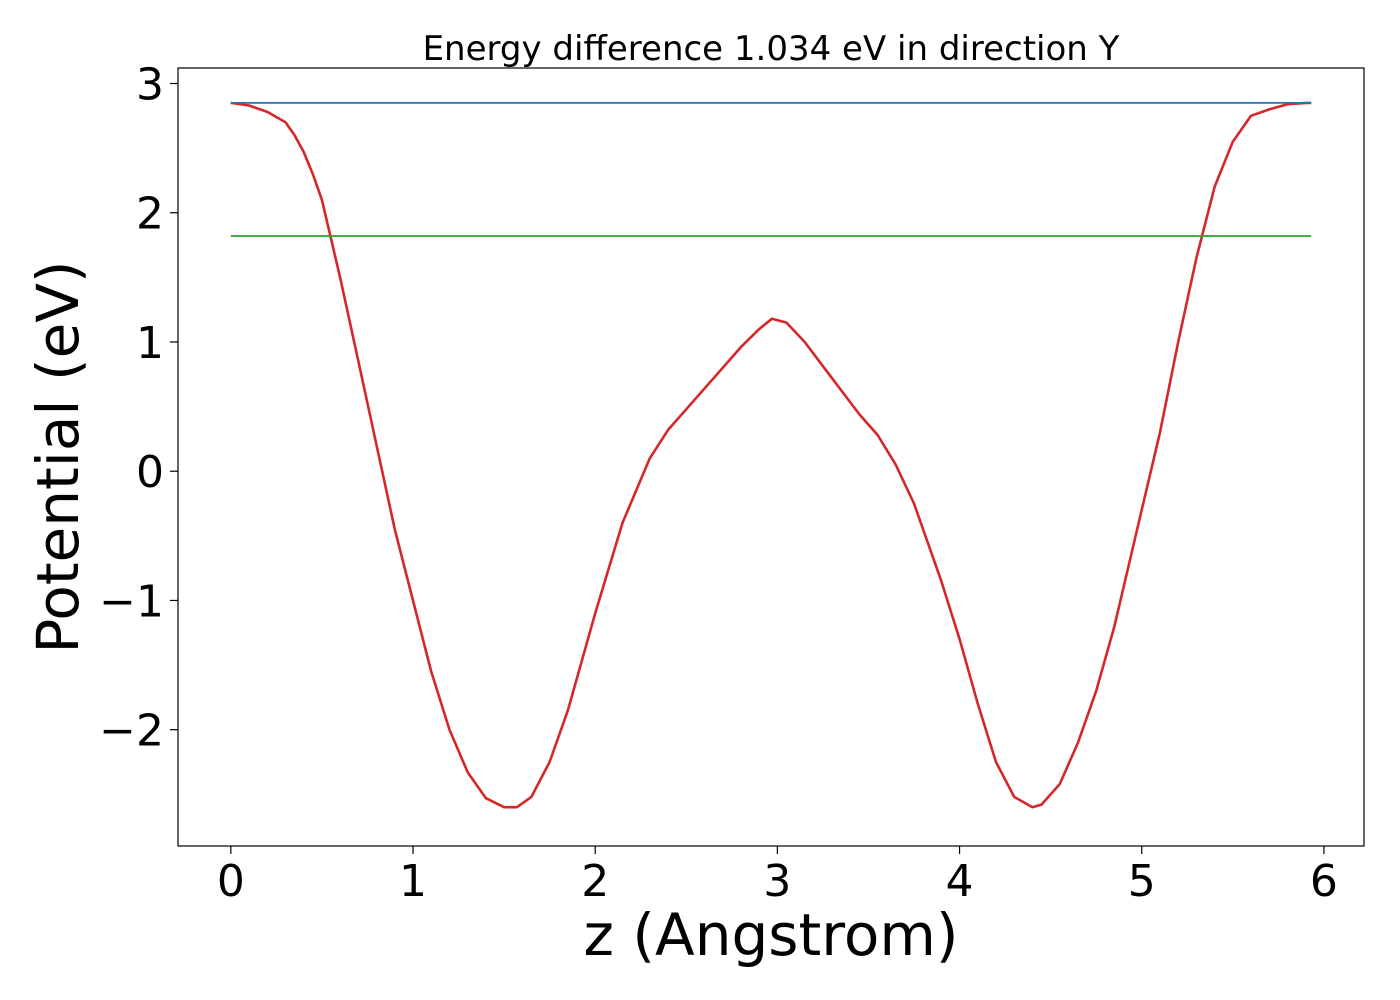 This screenshot has height=1000, width=1400. I want to click on x-tick-label: 0, so click(231, 881).